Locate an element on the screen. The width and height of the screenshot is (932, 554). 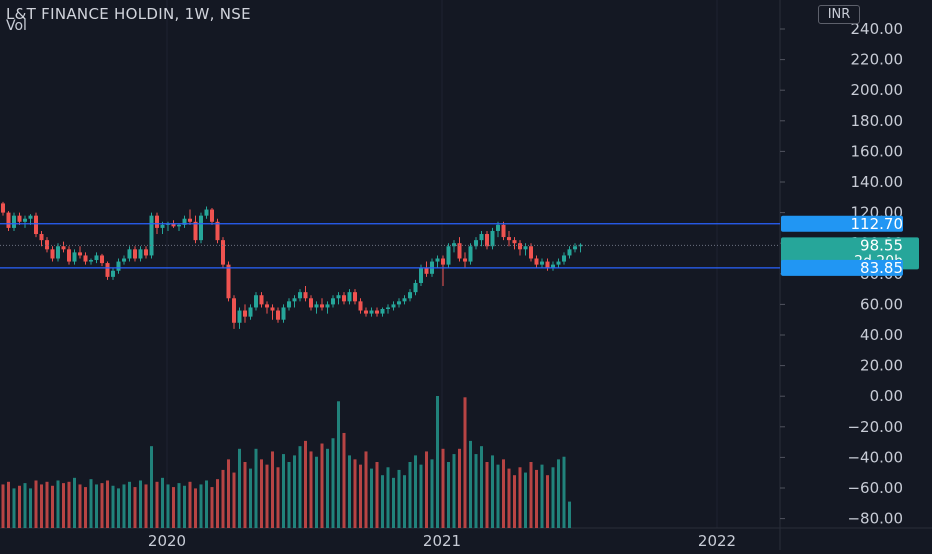
lower-price-tag-bg is located at coordinates (842, 267).